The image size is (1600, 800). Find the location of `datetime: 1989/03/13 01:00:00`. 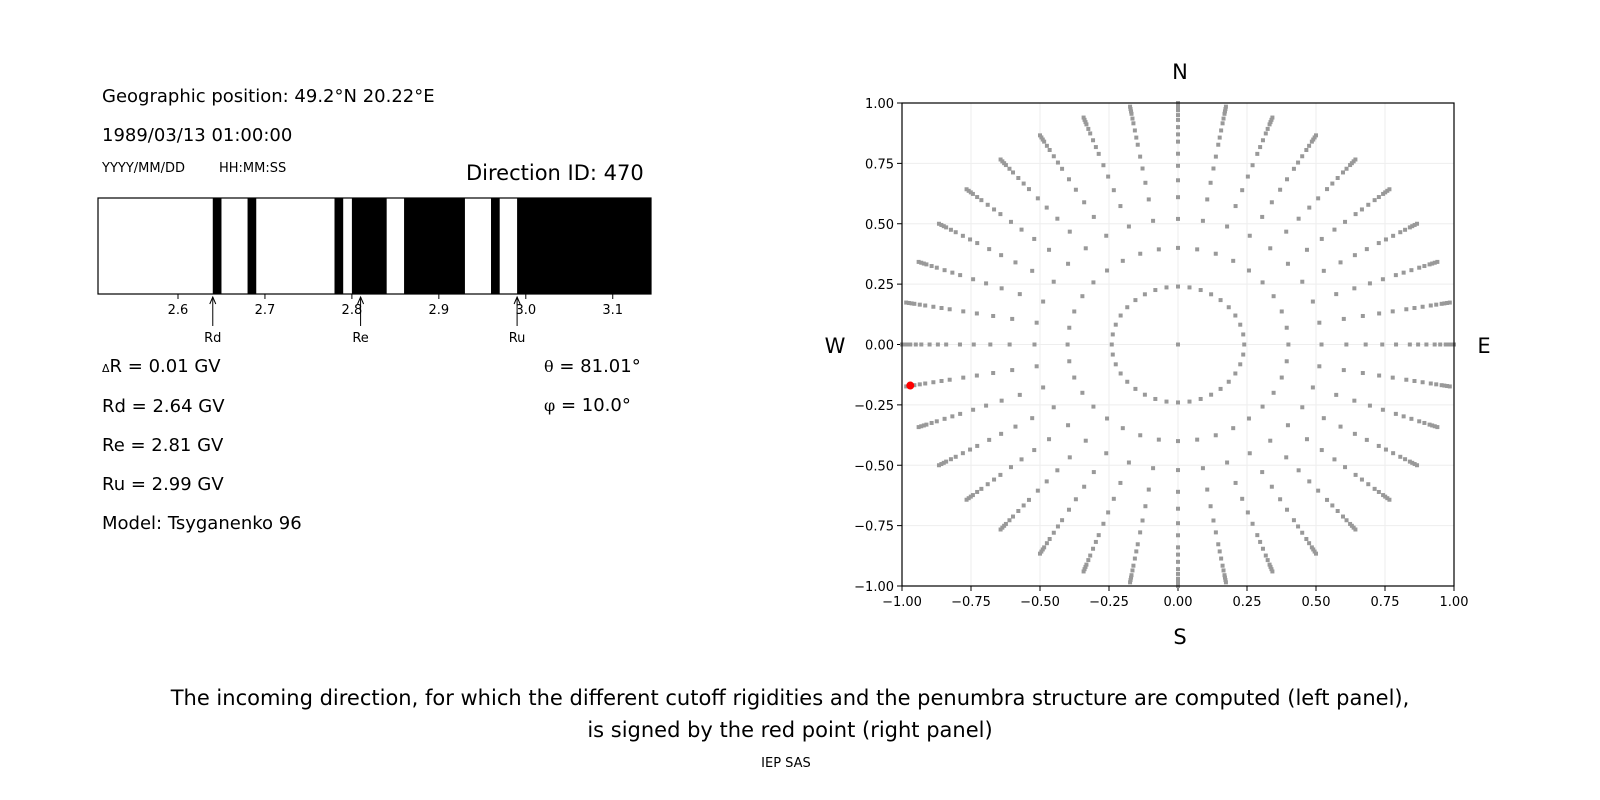

datetime: 1989/03/13 01:00:00 is located at coordinates (197, 135).